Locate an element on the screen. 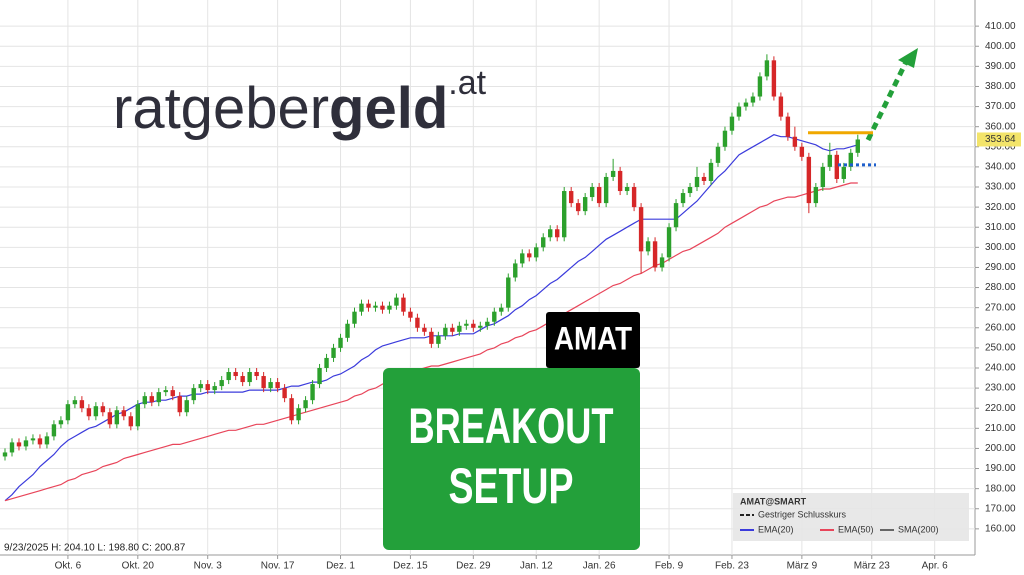 The image size is (1024, 575). headline: SETUP is located at coordinates (511, 486).